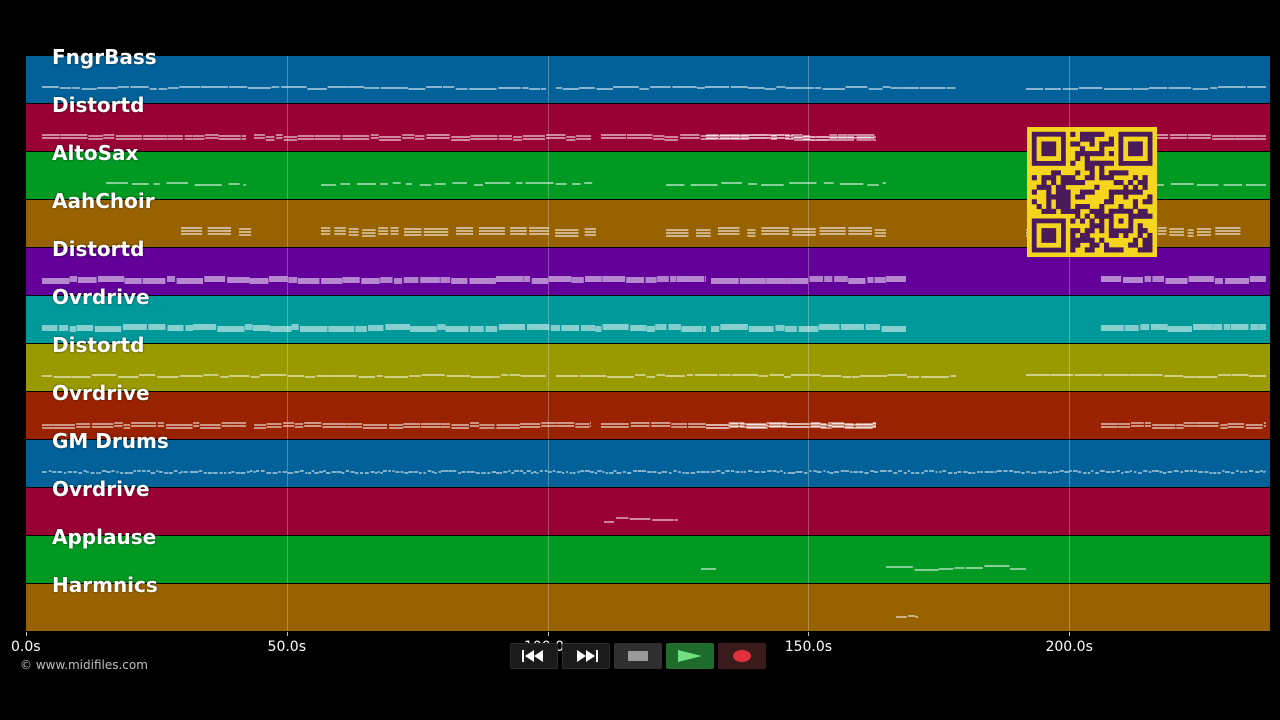  I want to click on time-tick-label: 0.0s, so click(26, 647).